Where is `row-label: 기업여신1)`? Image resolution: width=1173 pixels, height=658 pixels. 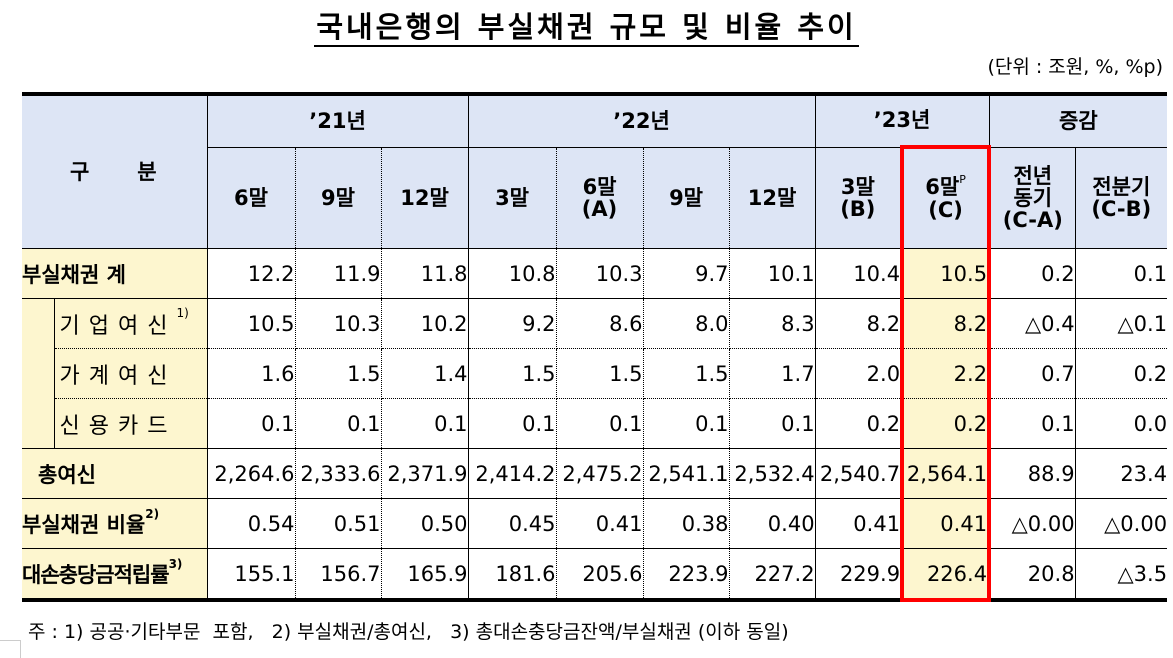 row-label: 기업여신1) is located at coordinates (130, 323).